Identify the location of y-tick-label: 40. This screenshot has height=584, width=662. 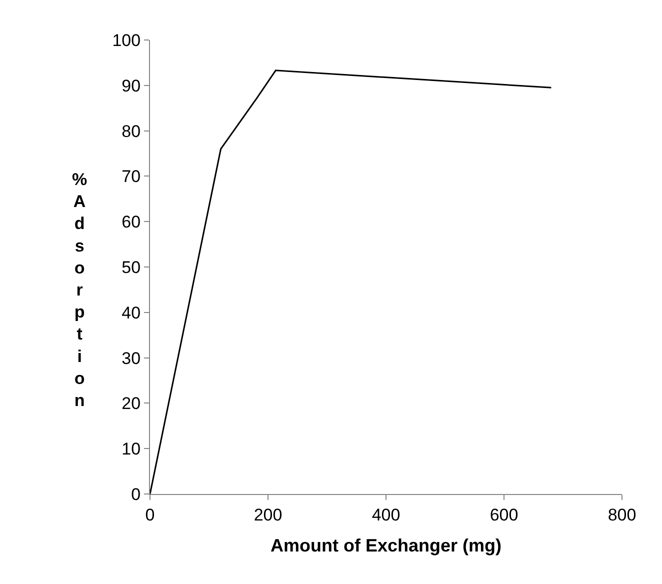
(131, 312).